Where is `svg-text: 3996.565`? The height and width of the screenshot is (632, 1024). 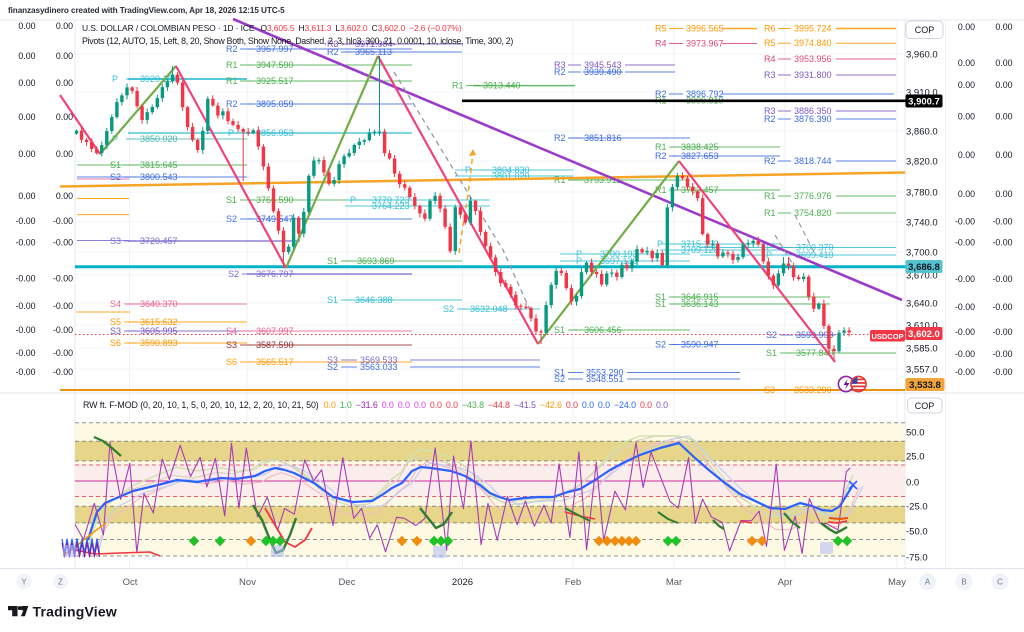
svg-text: 3996.565 is located at coordinates (705, 29).